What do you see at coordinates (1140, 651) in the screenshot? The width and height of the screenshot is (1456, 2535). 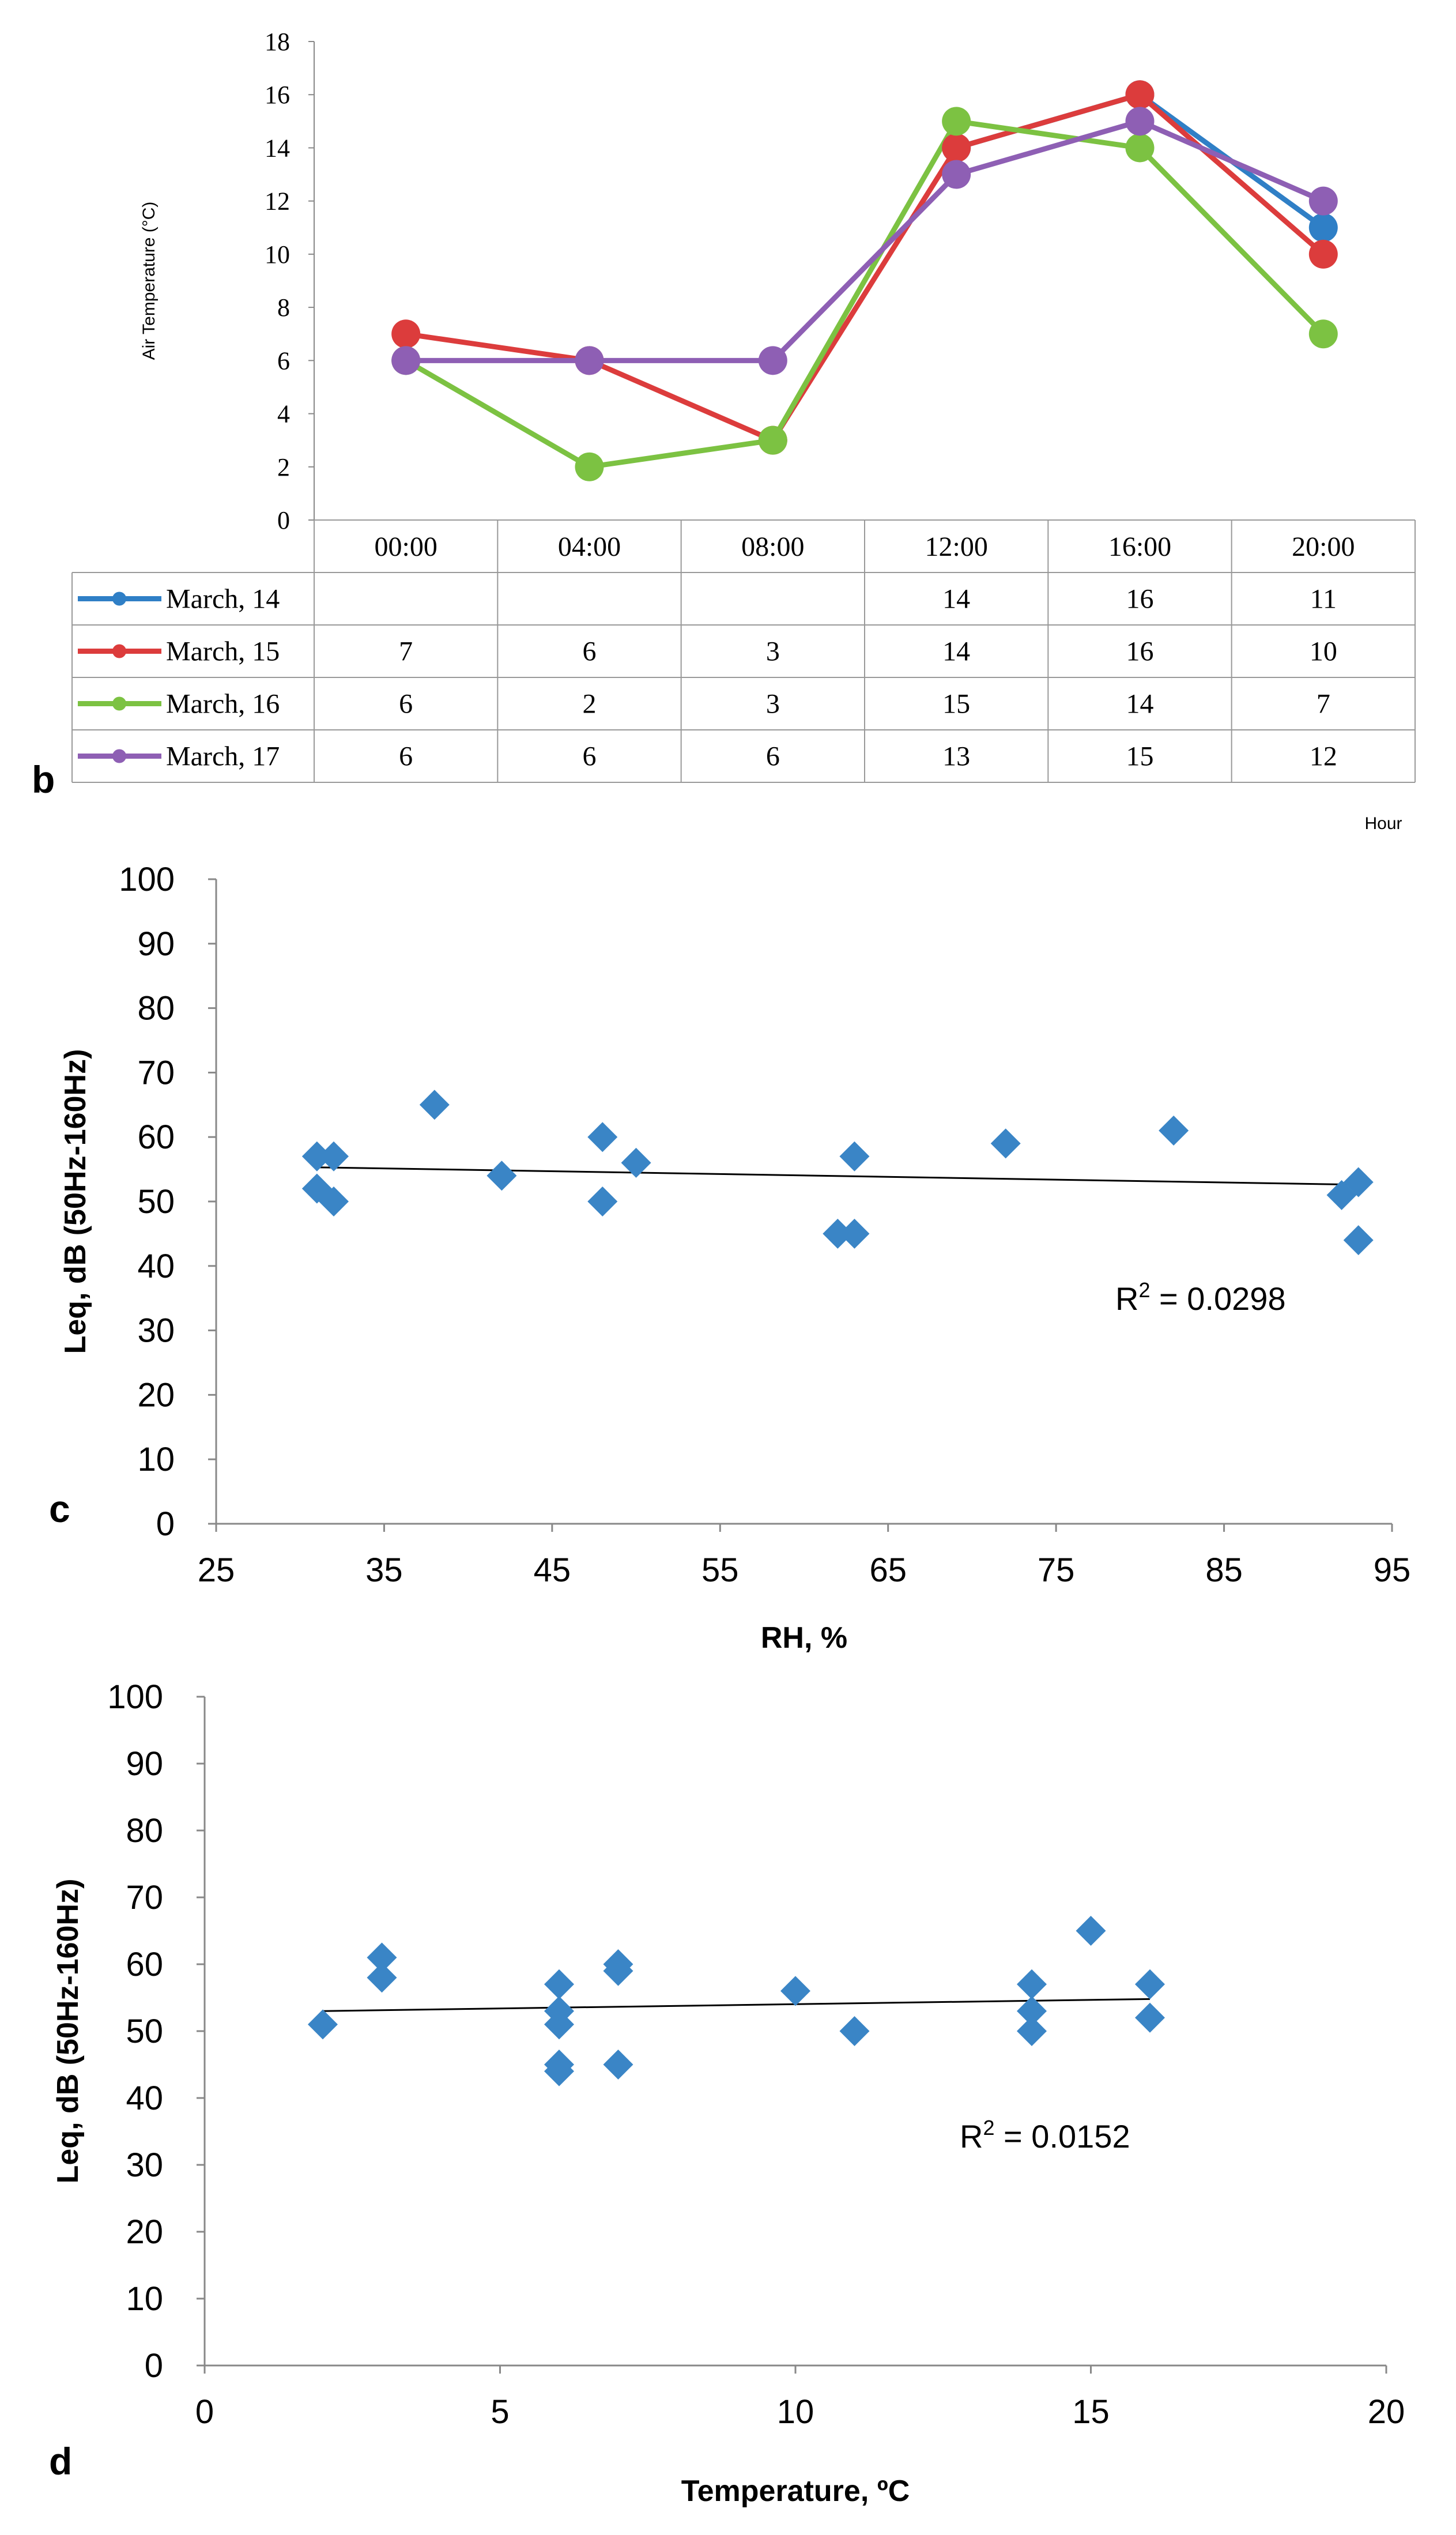 I see `table-value: 16` at bounding box center [1140, 651].